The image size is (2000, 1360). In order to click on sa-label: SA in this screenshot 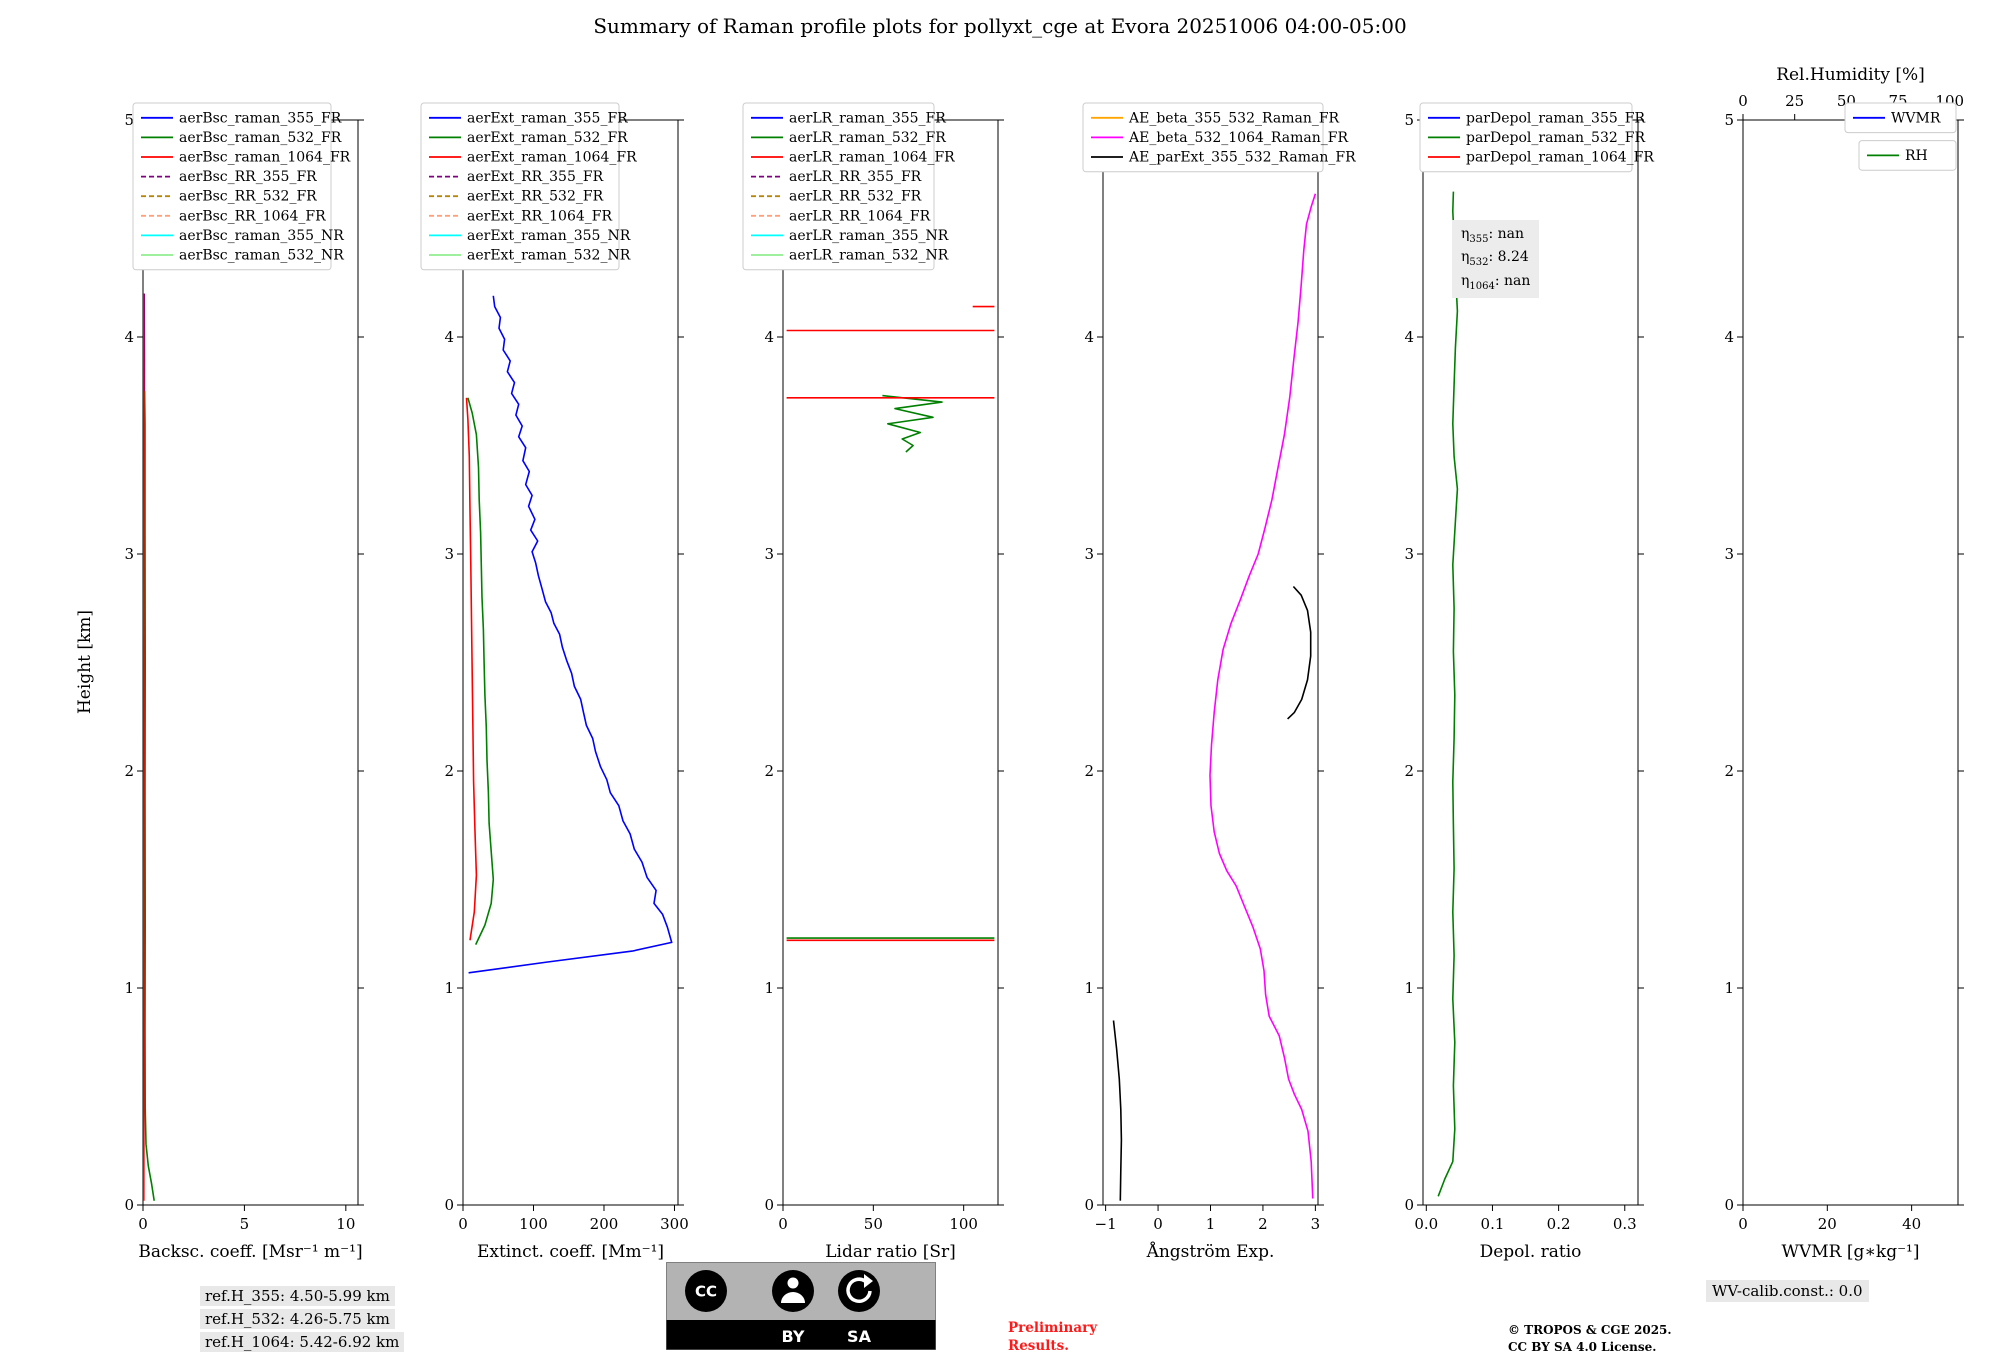, I will do `click(859, 1336)`.